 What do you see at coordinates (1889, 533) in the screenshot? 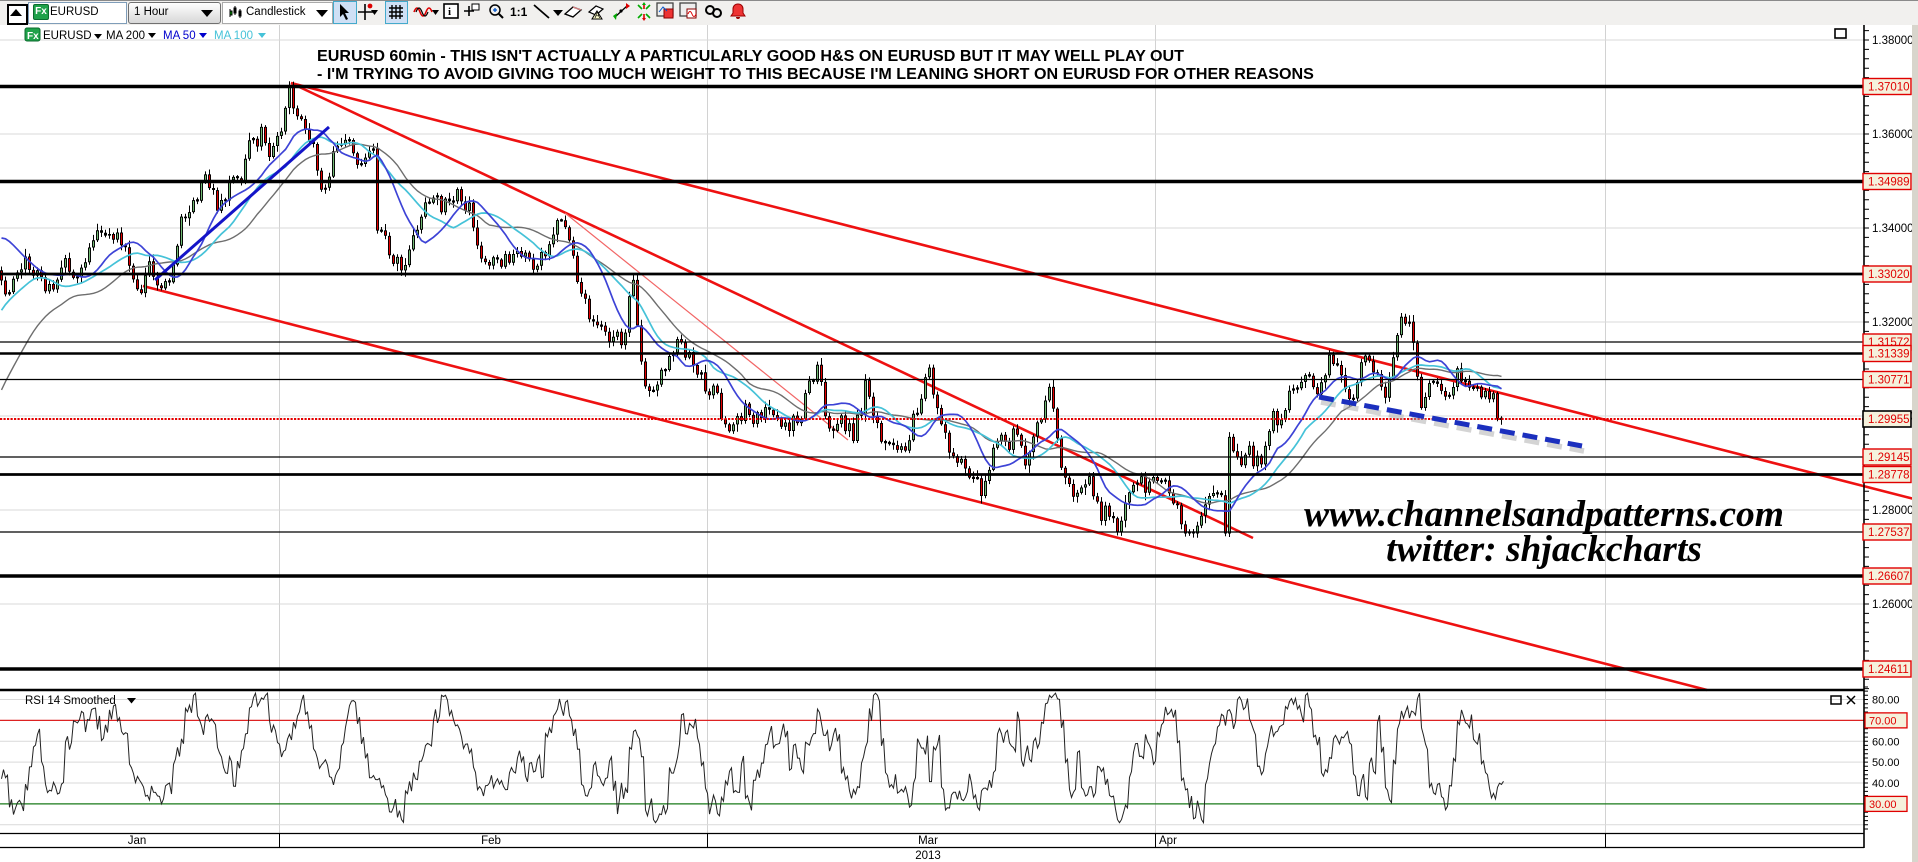
I see `svg-text: 1.27537` at bounding box center [1889, 533].